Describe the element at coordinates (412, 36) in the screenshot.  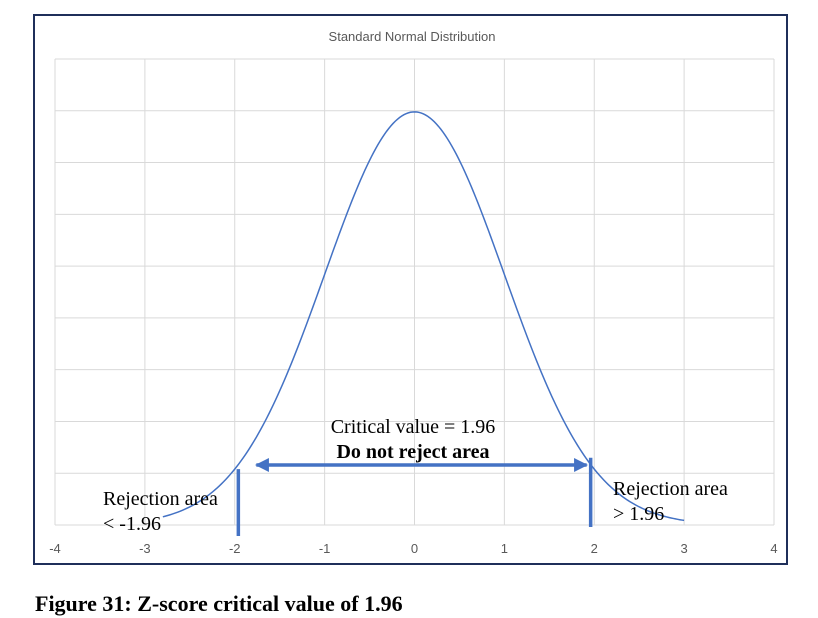
I see `chart-title: Standard Normal Distribution` at that location.